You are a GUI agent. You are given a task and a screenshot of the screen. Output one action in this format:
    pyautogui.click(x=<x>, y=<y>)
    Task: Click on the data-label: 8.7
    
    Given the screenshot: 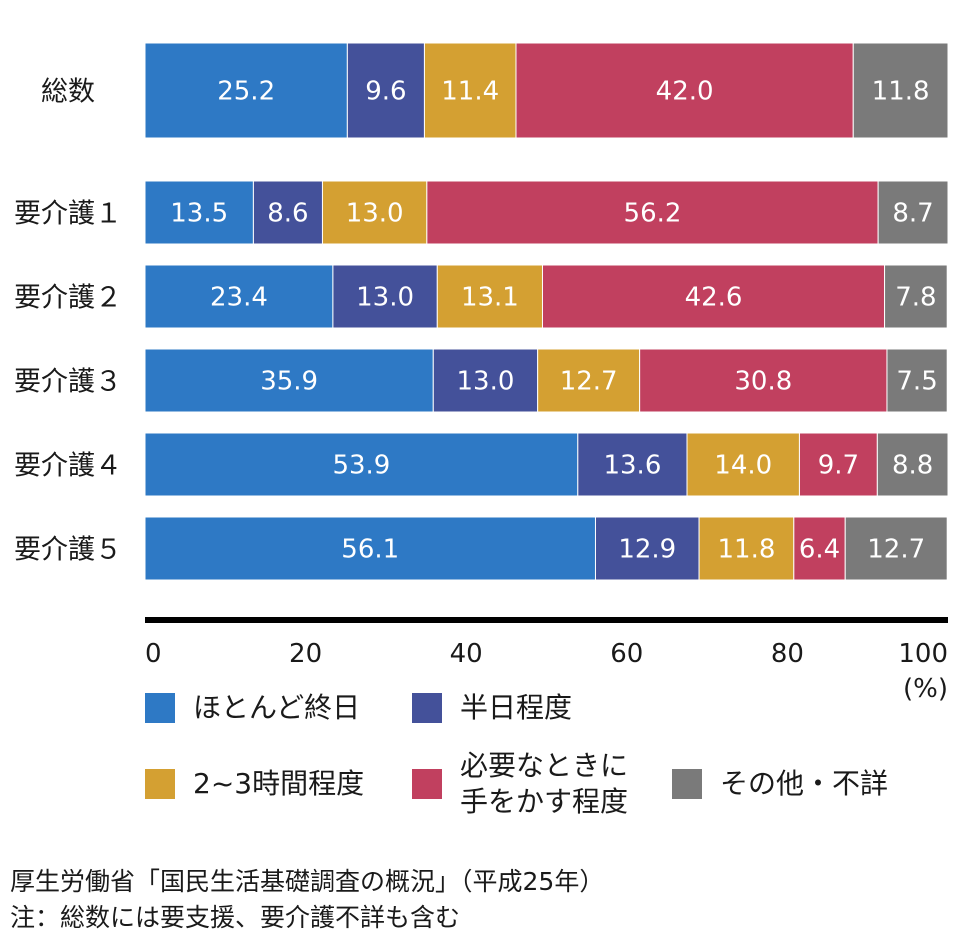 What is the action you would take?
    pyautogui.click(x=912, y=214)
    